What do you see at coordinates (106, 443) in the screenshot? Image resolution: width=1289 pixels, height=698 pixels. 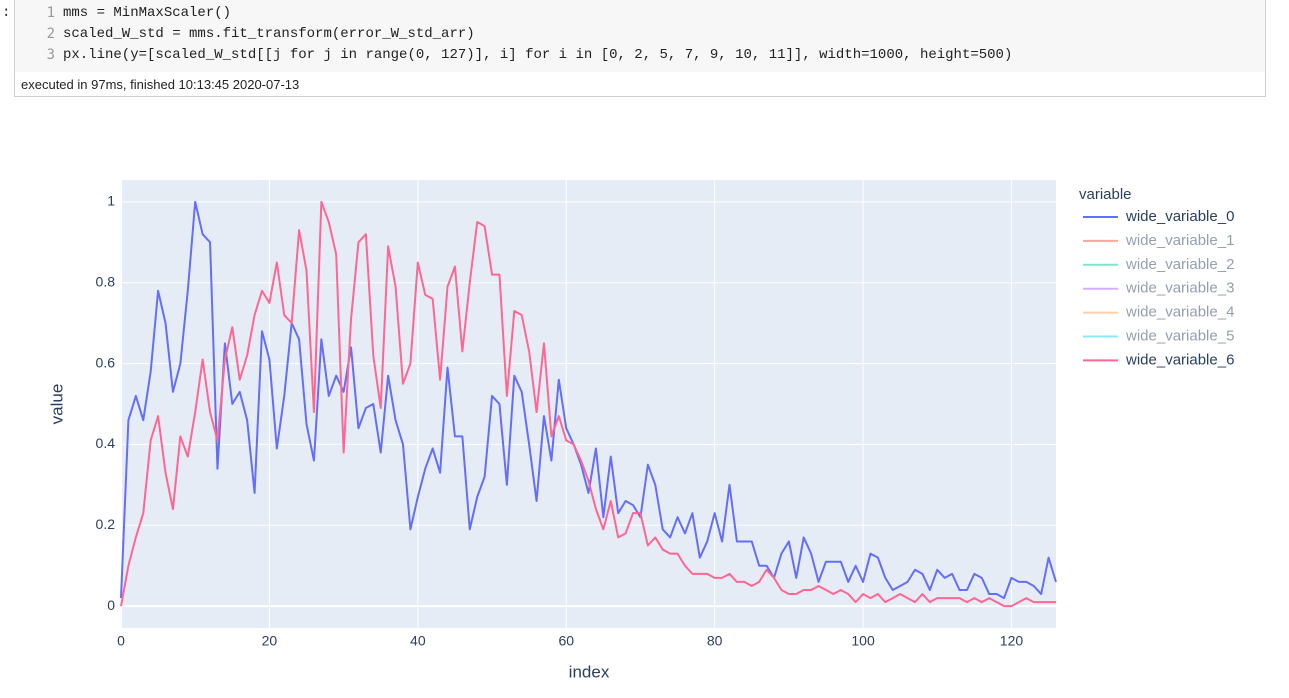 I see `y-tick-label: 0.4` at bounding box center [106, 443].